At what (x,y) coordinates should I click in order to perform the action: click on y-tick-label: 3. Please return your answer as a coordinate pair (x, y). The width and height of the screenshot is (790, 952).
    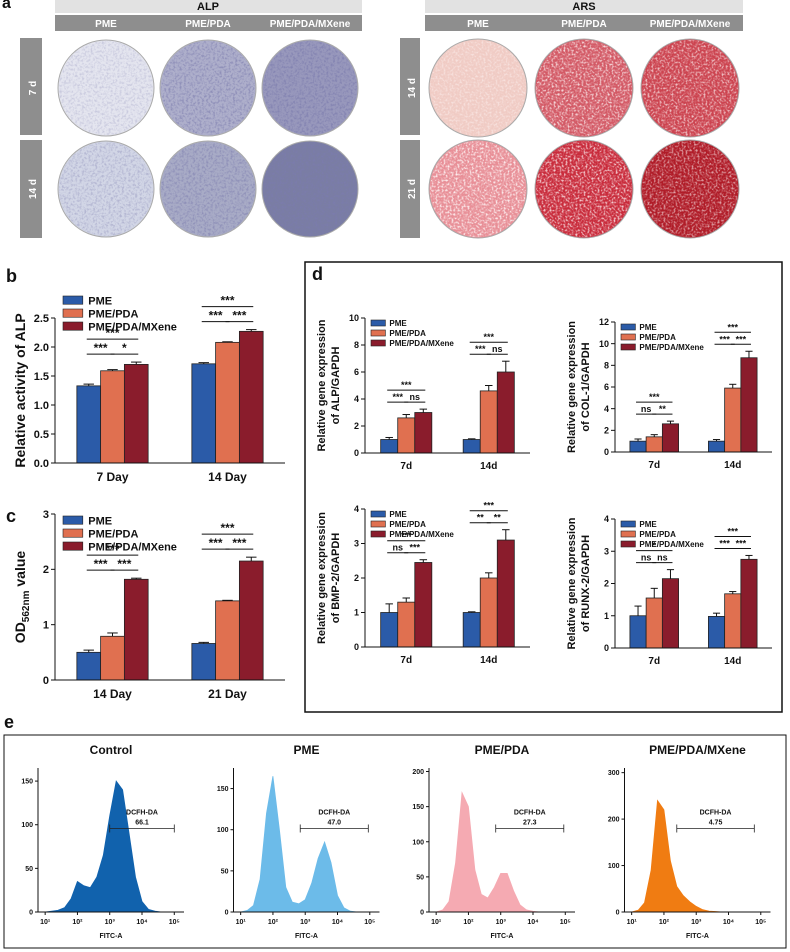
    Looking at the image, I should click on (356, 544).